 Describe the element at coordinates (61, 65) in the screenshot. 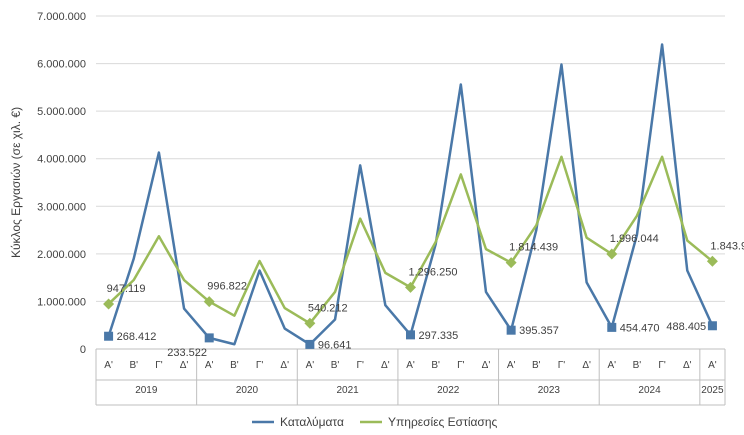

I see `y-tick-label: 6.000.000` at that location.